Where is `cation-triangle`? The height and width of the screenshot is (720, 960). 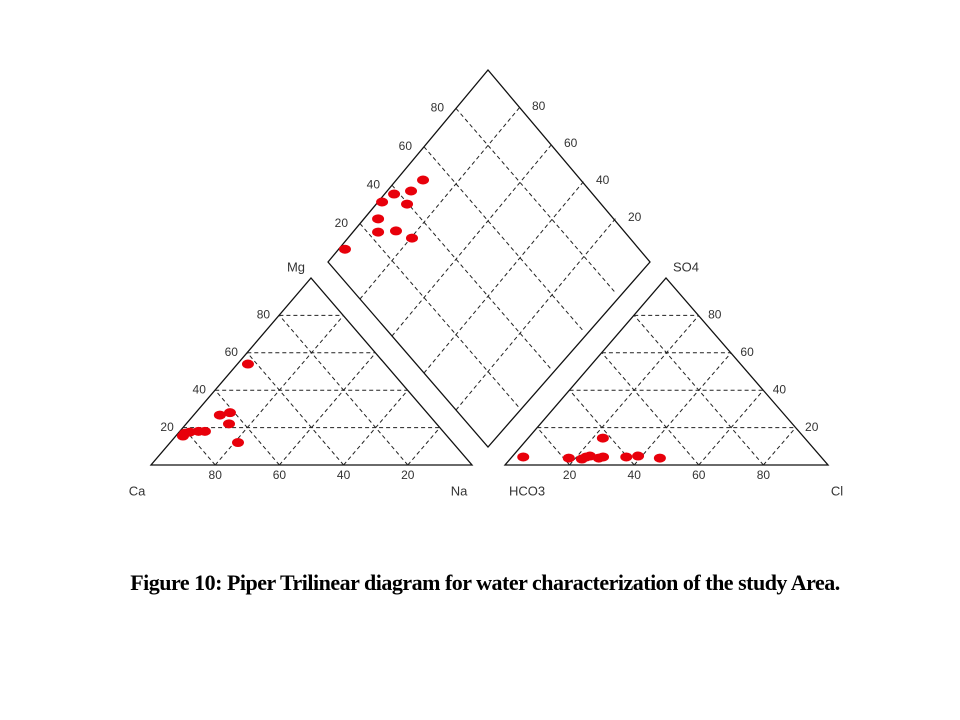
cation-triangle is located at coordinates (311, 371).